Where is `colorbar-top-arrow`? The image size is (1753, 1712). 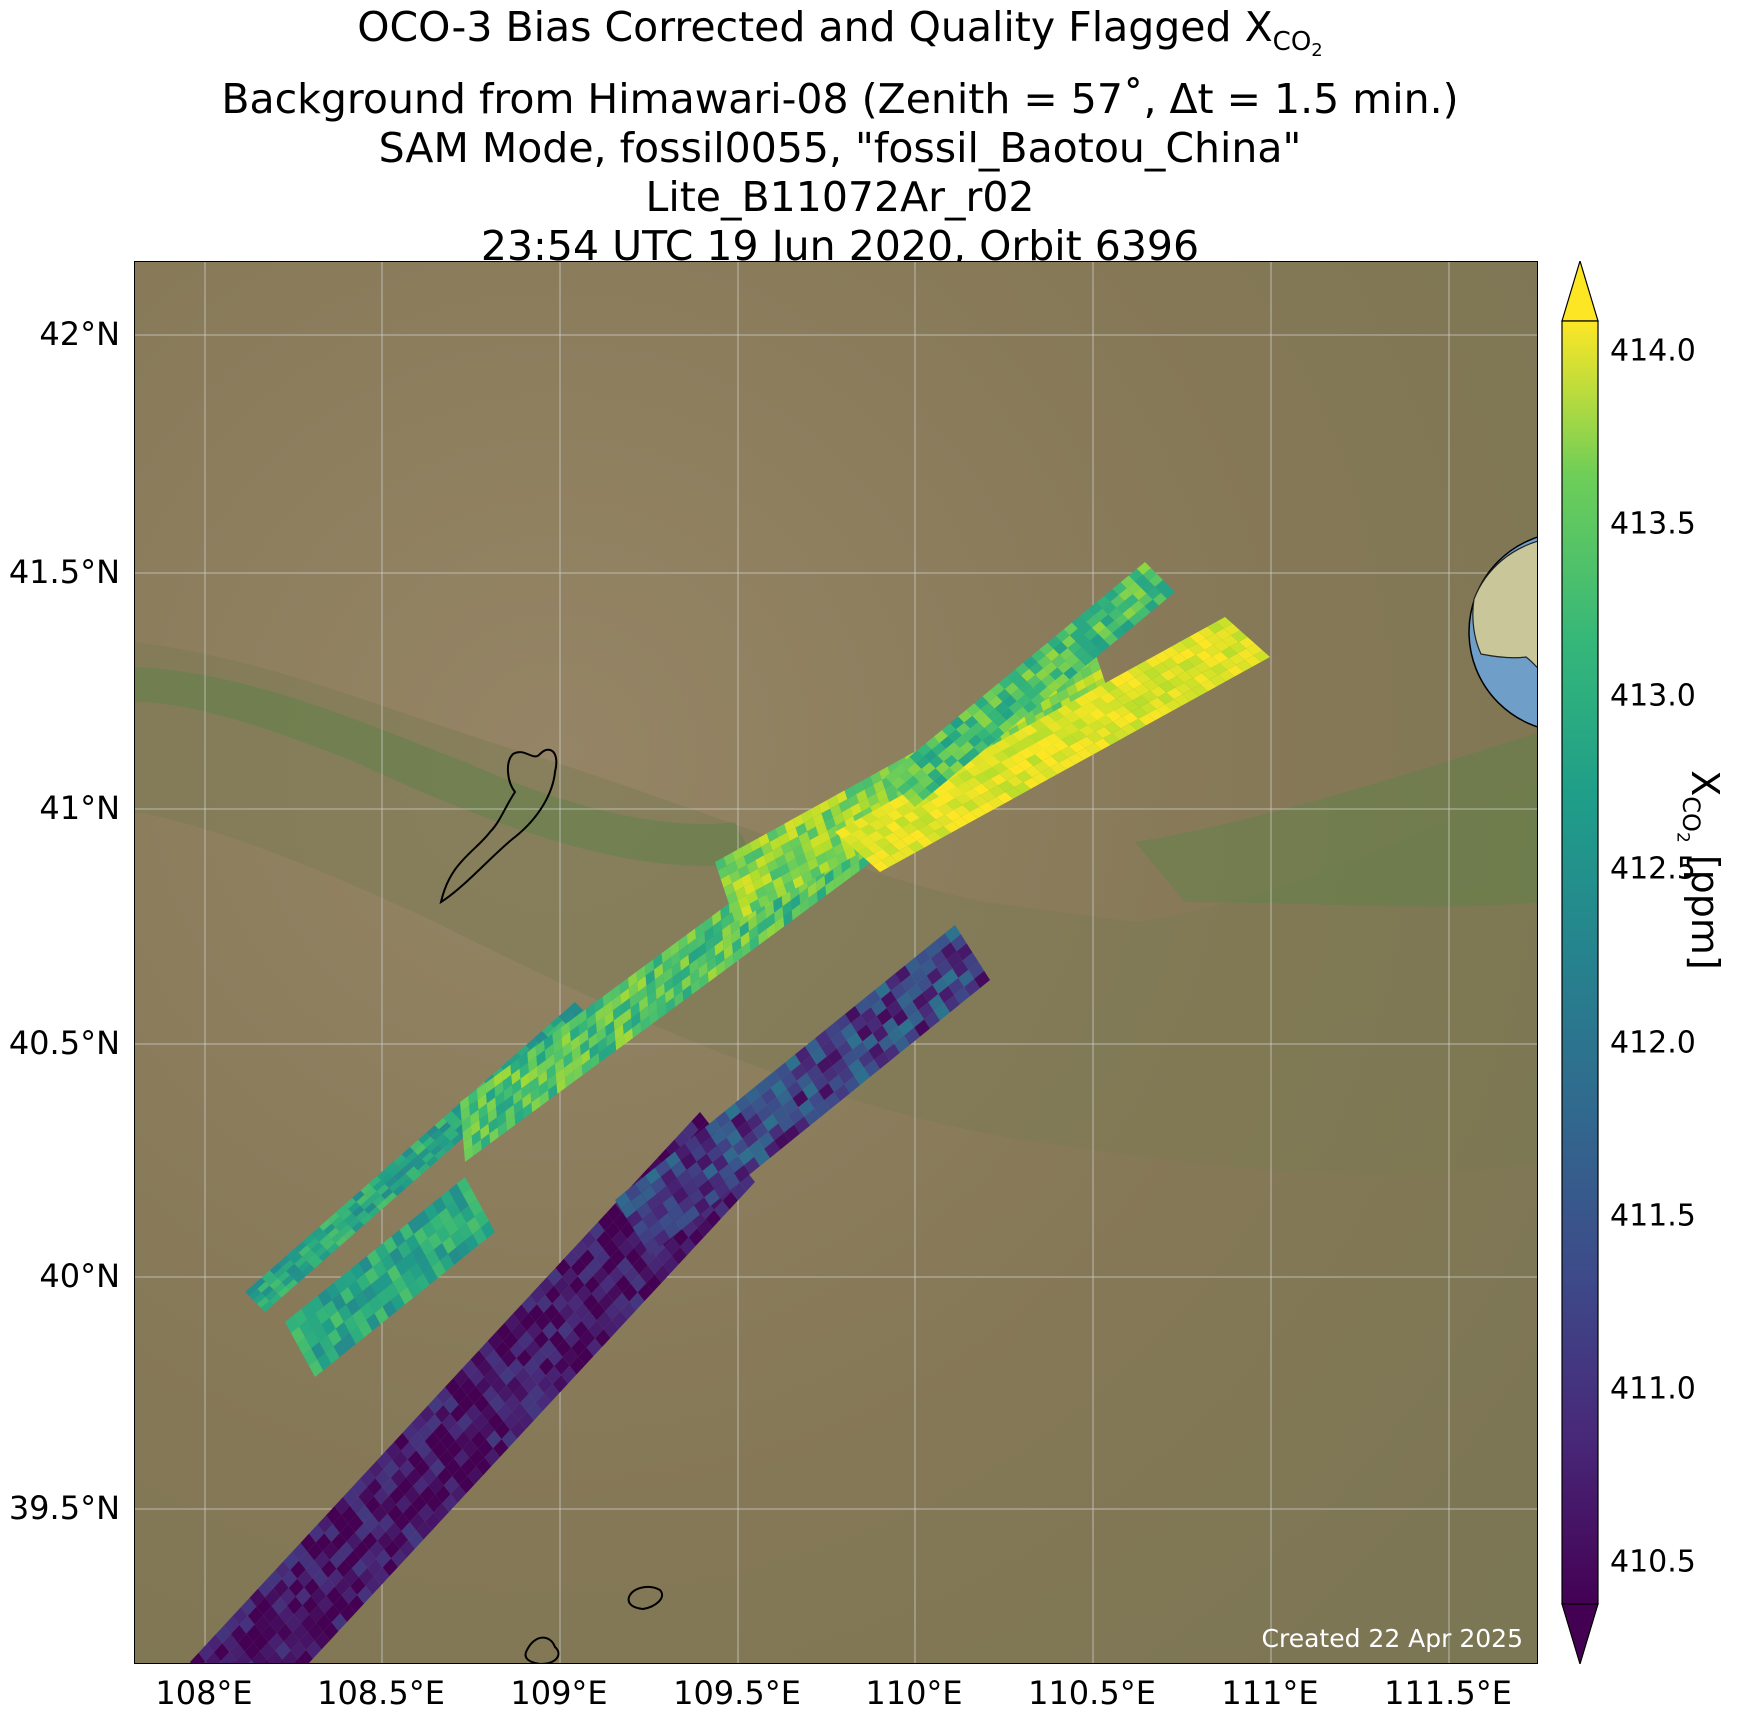
colorbar-top-arrow is located at coordinates (1580, 291).